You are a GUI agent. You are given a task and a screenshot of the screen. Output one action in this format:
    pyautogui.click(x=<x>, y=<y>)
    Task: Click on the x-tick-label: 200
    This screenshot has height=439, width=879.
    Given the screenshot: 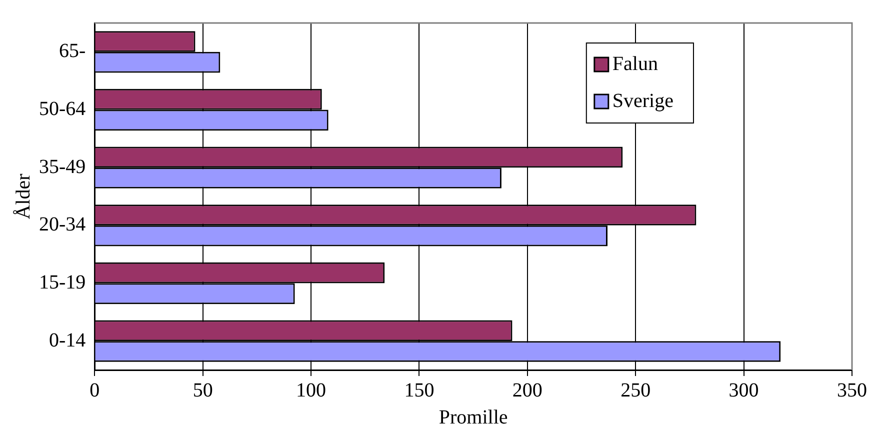 What is the action you would take?
    pyautogui.click(x=527, y=390)
    